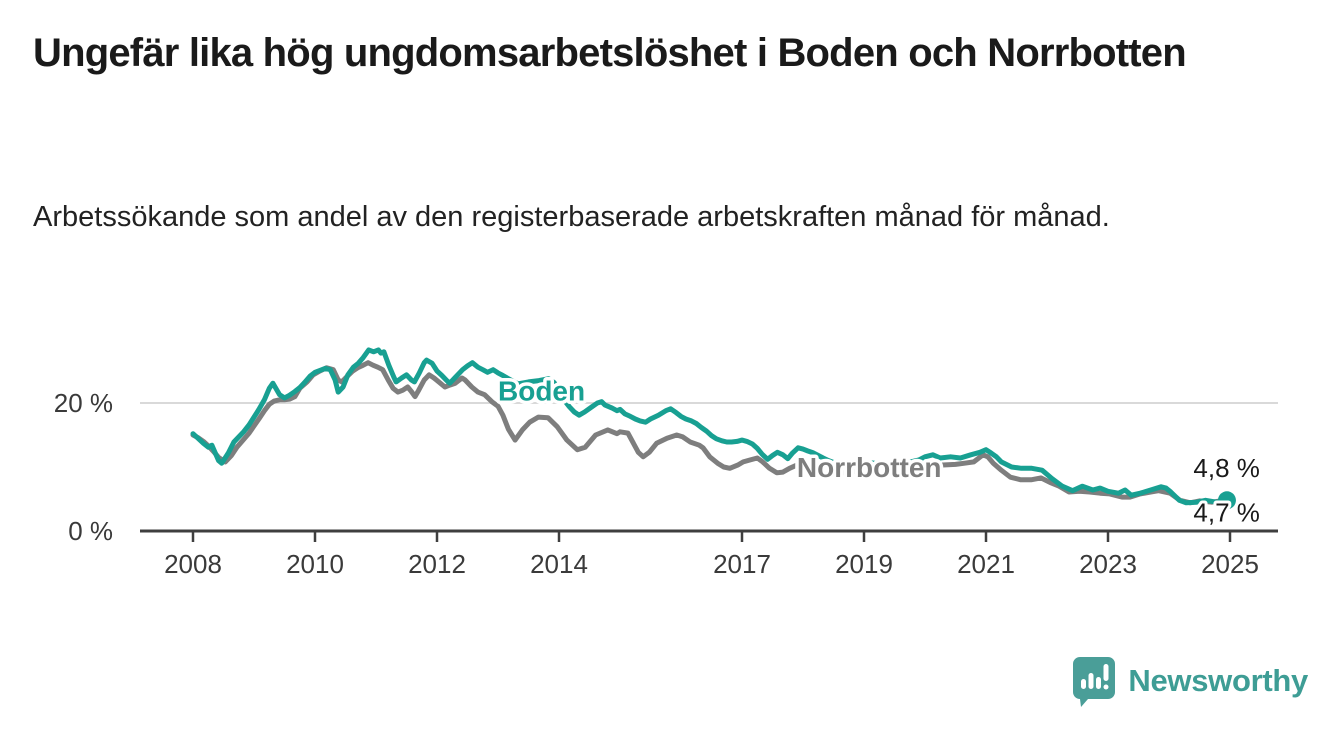 The width and height of the screenshot is (1340, 734). What do you see at coordinates (193, 564) in the screenshot?
I see `x-axis-label-2008: 2008` at bounding box center [193, 564].